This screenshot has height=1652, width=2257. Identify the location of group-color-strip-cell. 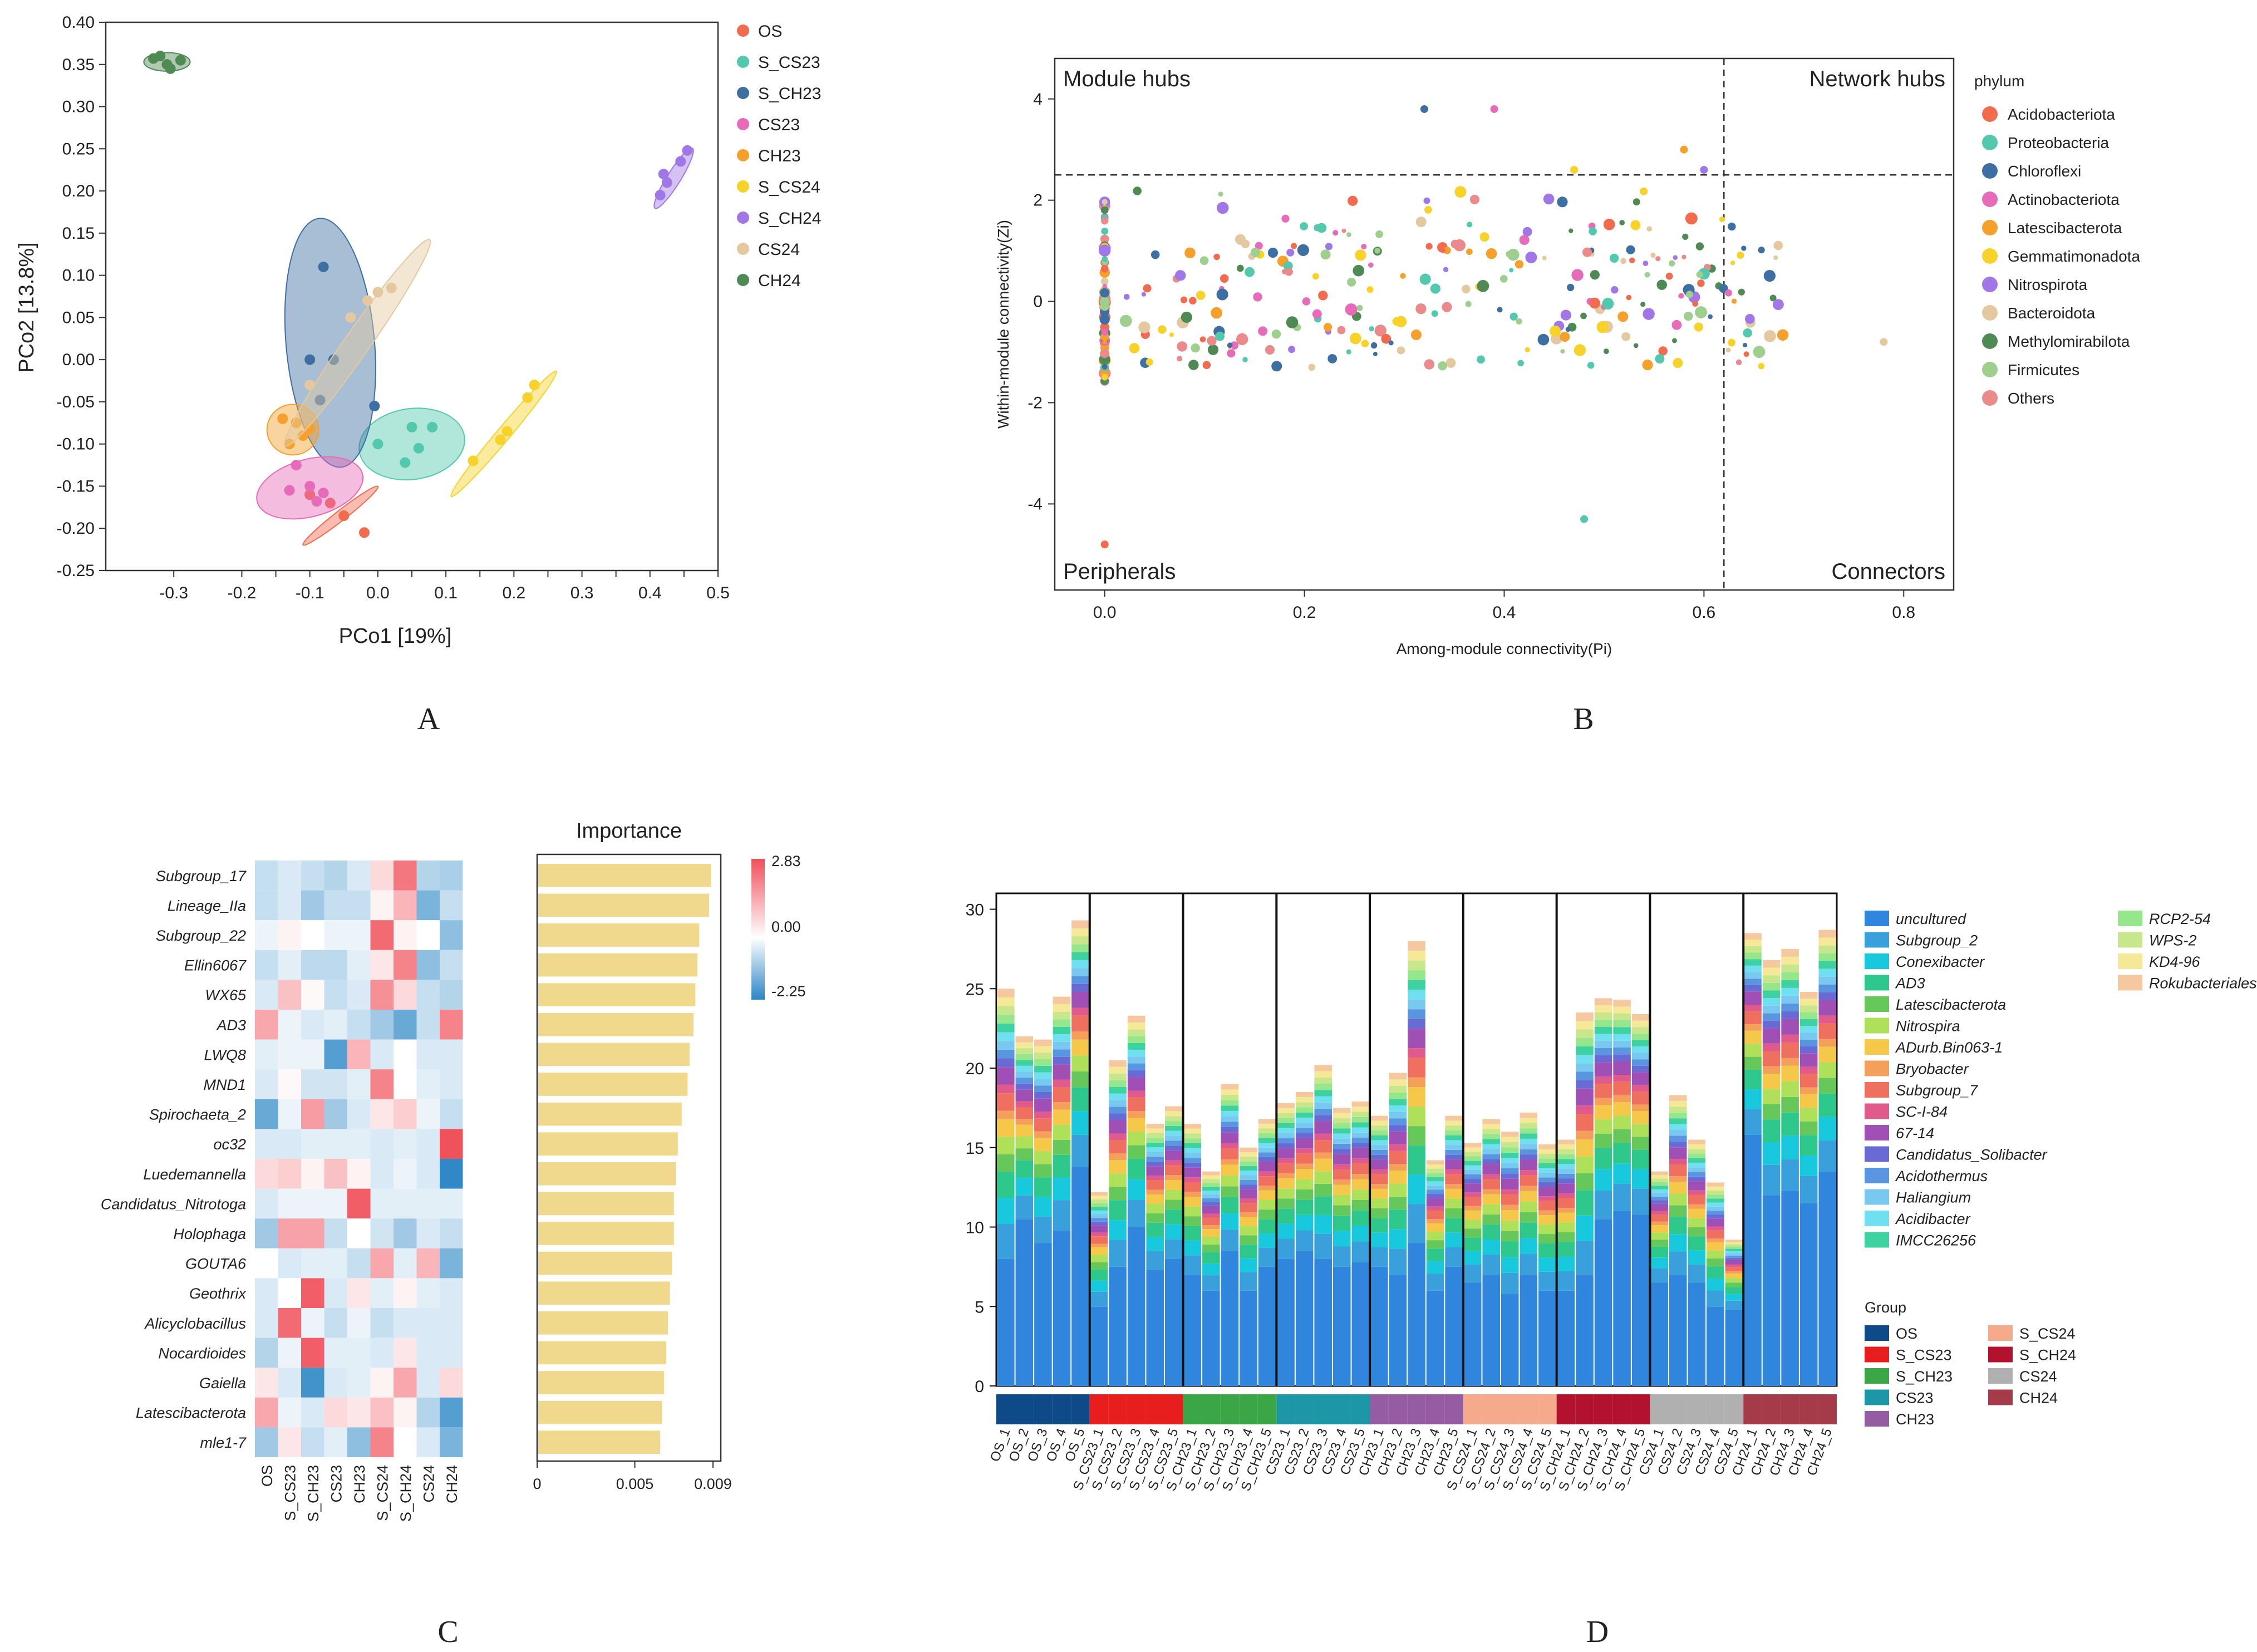
(1808, 1409).